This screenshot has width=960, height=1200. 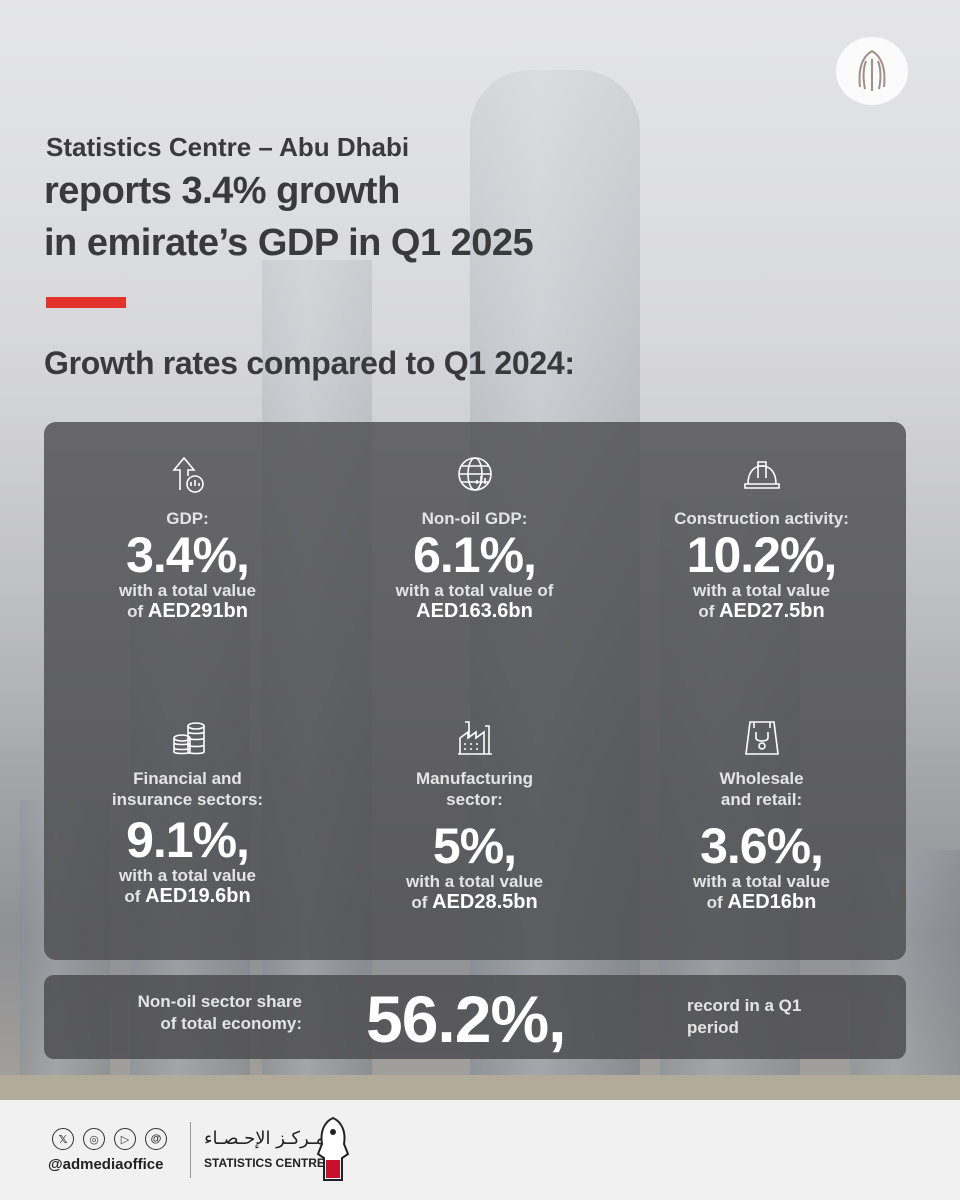 I want to click on globe-chart-icon, so click(x=474, y=474).